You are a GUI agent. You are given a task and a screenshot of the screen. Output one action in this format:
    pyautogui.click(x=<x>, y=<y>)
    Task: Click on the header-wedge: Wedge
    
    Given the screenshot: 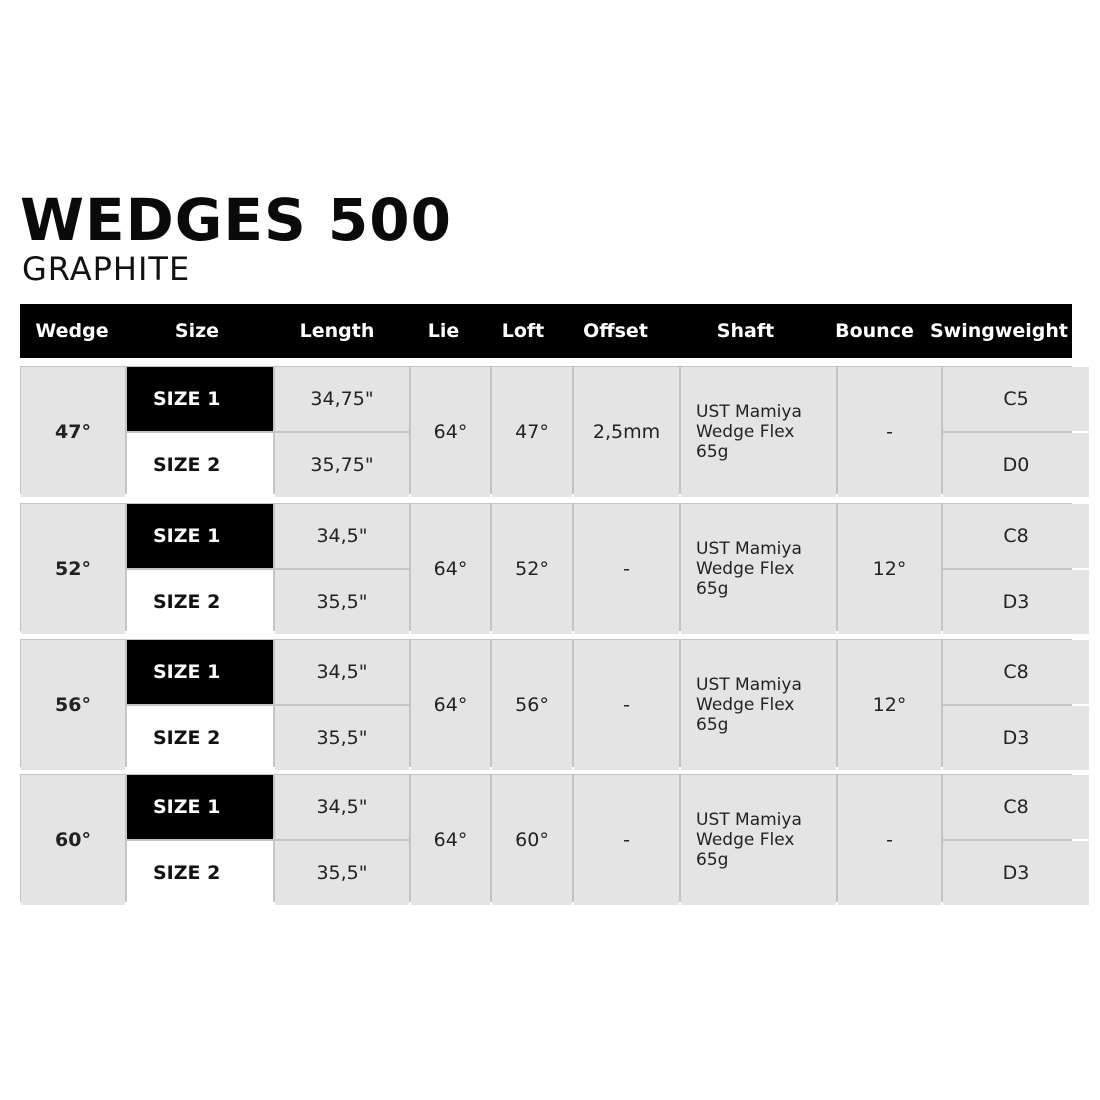 What is the action you would take?
    pyautogui.click(x=72, y=331)
    